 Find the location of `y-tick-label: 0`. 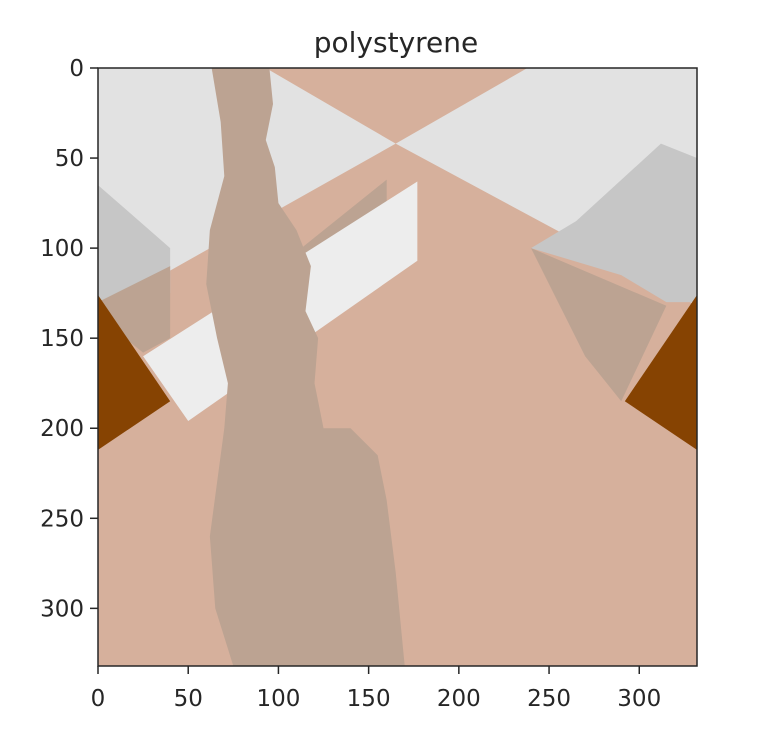

y-tick-label: 0 is located at coordinates (76, 69).